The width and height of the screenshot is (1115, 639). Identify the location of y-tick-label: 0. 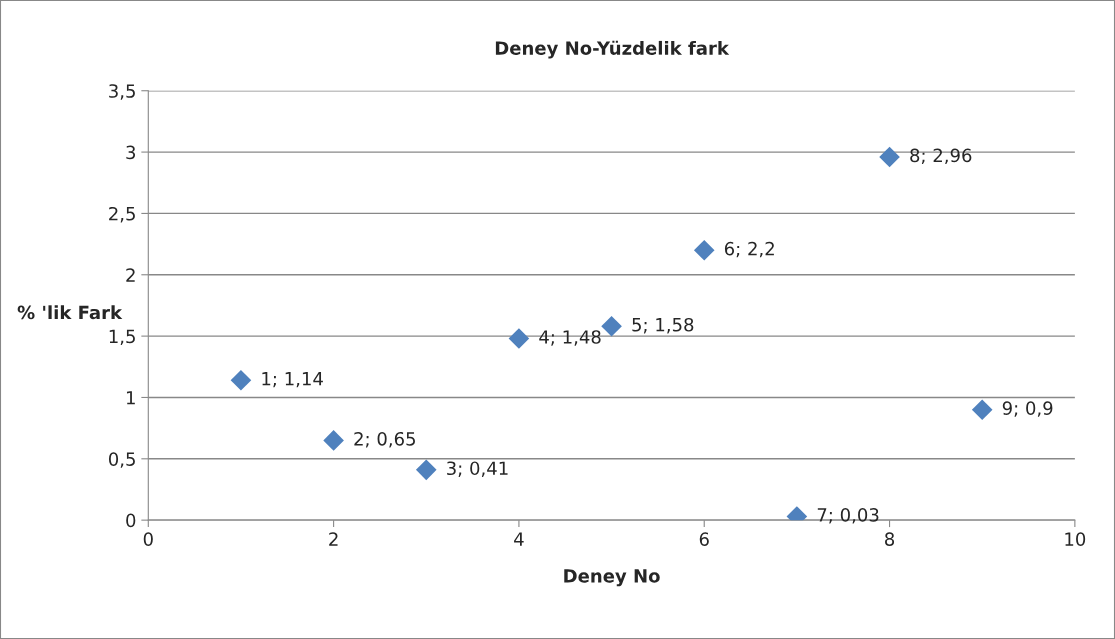
(131, 520).